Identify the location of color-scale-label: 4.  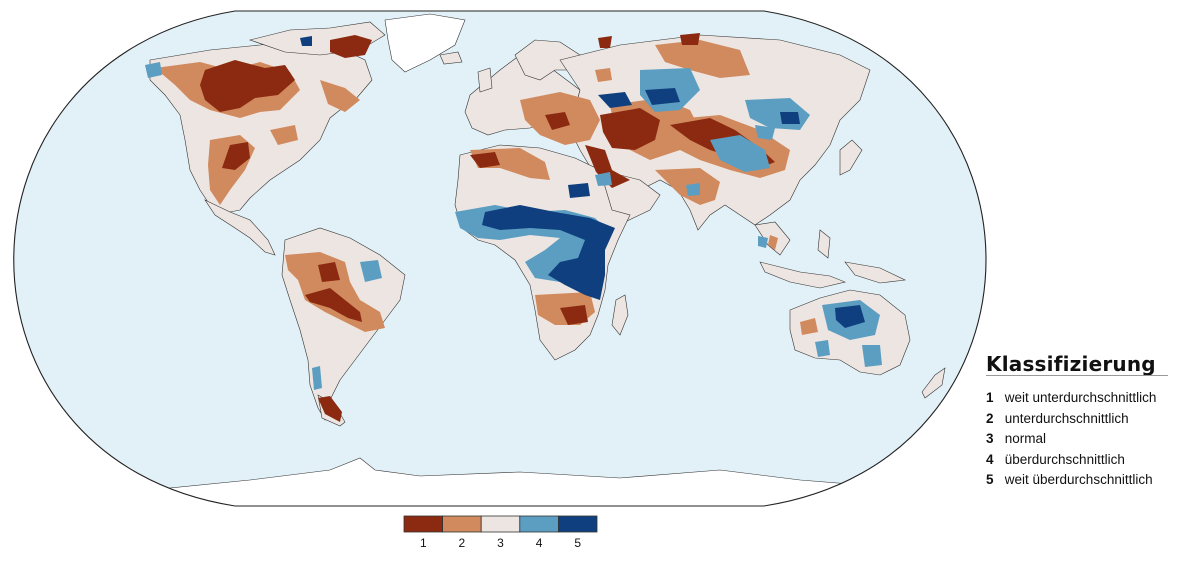
(539, 543).